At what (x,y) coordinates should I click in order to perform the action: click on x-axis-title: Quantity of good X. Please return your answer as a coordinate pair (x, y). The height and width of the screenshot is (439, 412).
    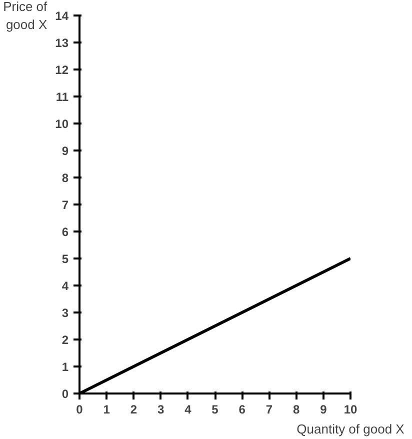
    Looking at the image, I should click on (350, 429).